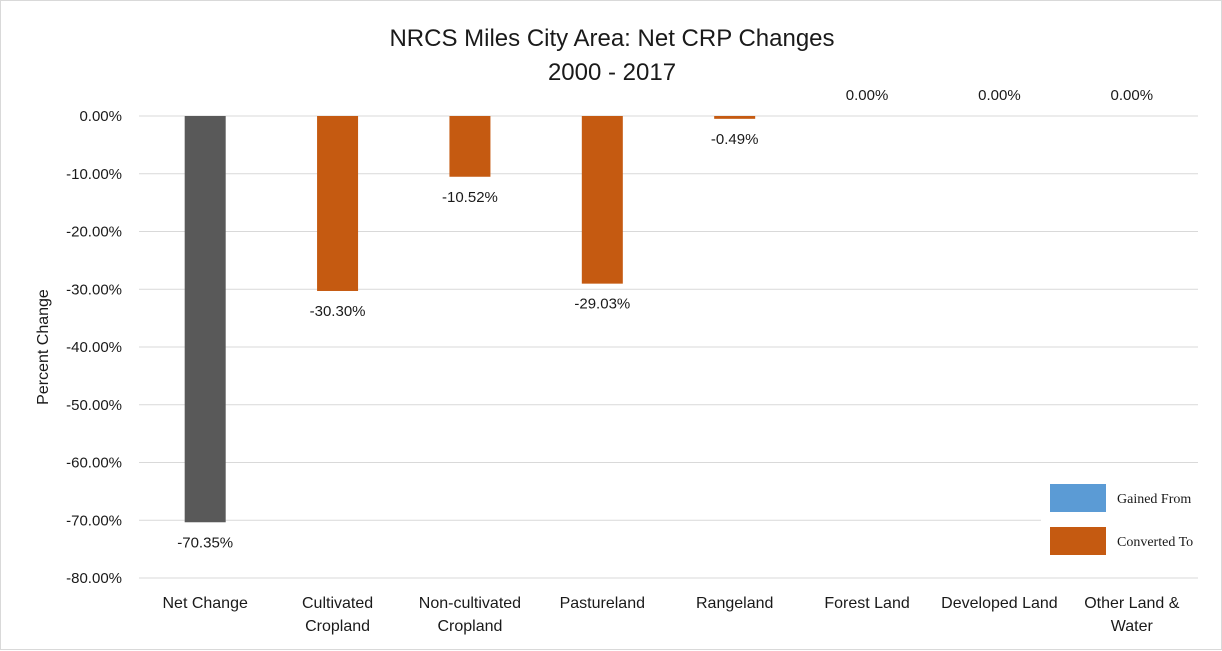 The width and height of the screenshot is (1222, 651). I want to click on y-axis-label: Percent Change, so click(43, 347).